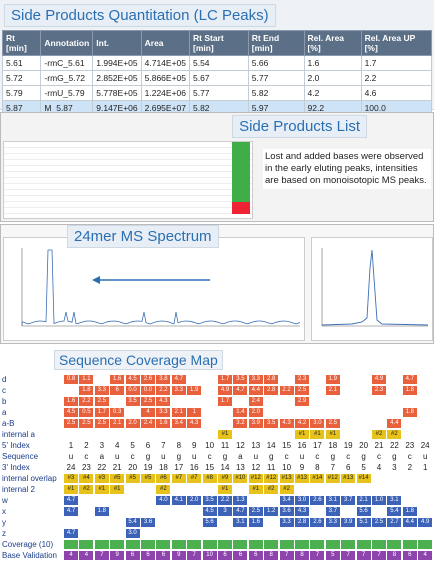 Image resolution: width=434 pixels, height=567 pixels. Describe the element at coordinates (255, 522) in the screenshot. I see `coverage-cell: 1.6` at that location.